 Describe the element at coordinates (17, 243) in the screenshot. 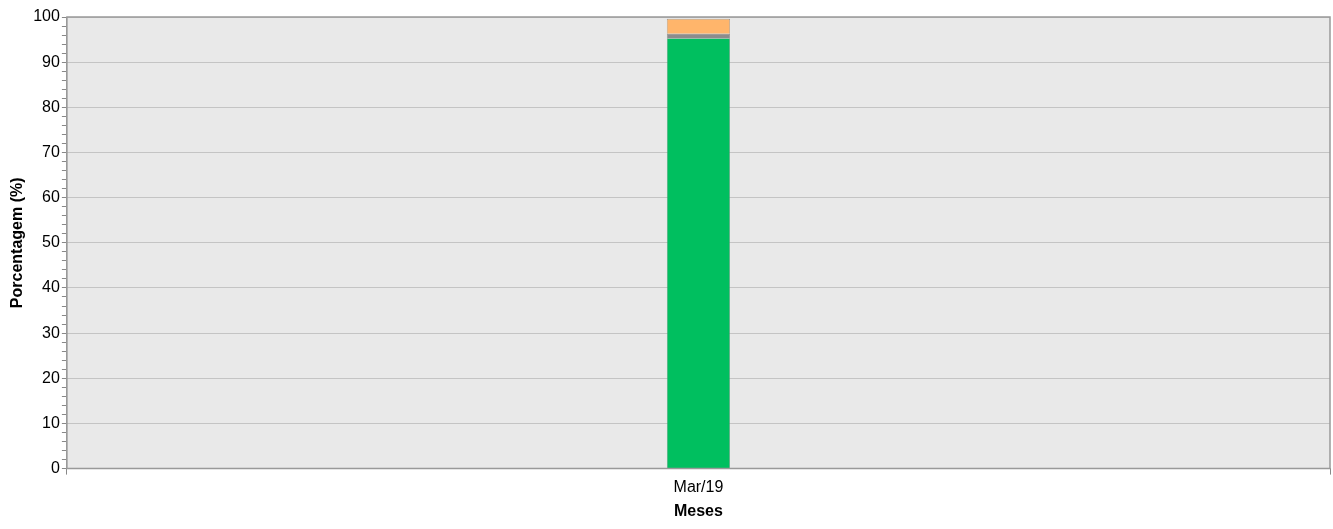

I see `y-axis-title: Porcentagem (%)` at that location.